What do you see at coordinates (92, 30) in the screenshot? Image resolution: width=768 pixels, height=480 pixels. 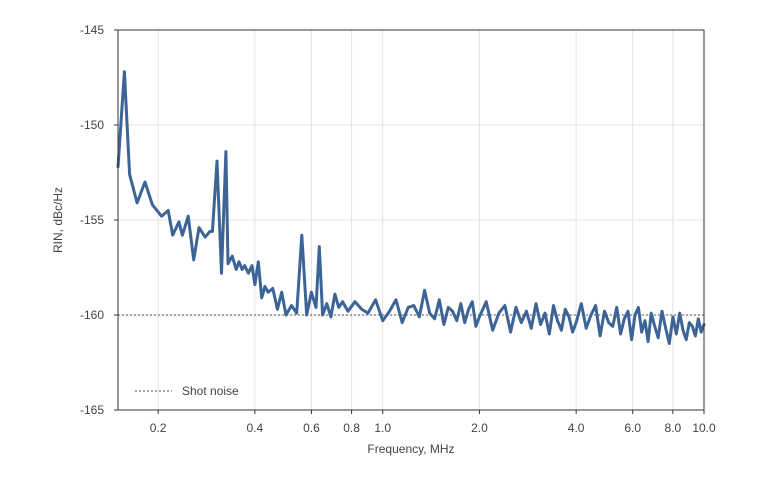 I see `y-tick-label: -145` at bounding box center [92, 30].